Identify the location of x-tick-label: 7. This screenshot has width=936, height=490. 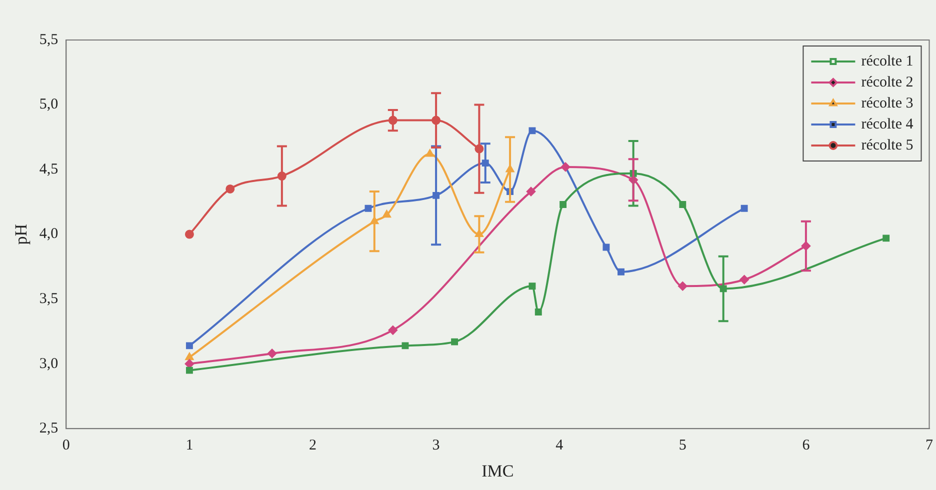
(930, 446).